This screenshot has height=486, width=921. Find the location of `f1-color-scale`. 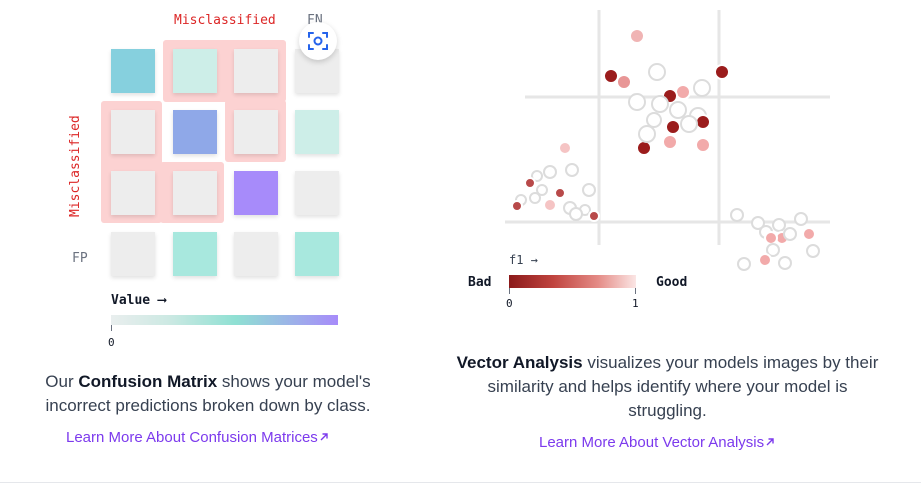

f1-color-scale is located at coordinates (572, 281).